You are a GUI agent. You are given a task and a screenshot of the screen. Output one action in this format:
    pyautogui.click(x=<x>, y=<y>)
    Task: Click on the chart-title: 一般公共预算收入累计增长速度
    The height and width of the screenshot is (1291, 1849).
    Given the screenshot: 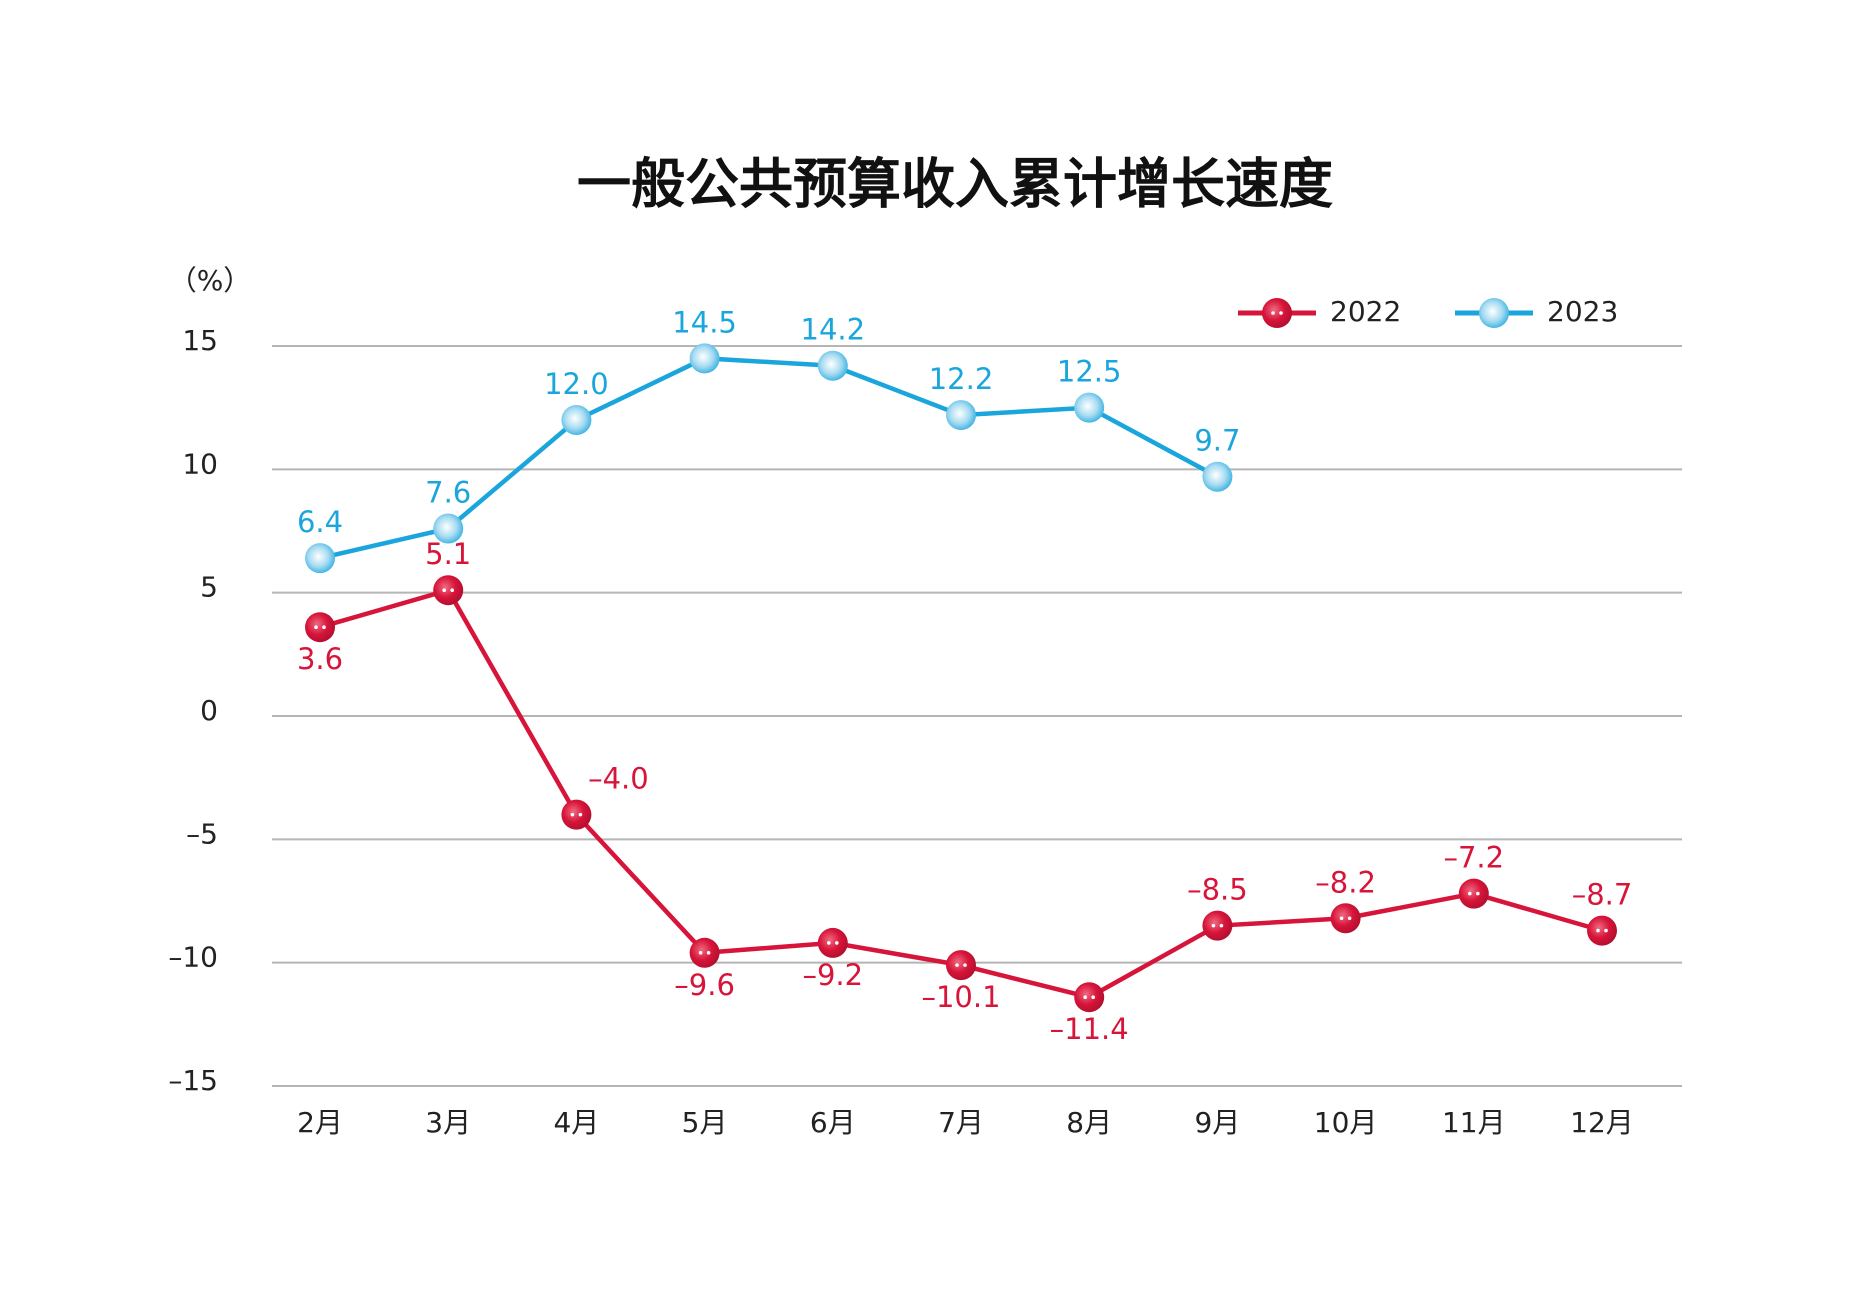 What is the action you would take?
    pyautogui.click(x=955, y=184)
    